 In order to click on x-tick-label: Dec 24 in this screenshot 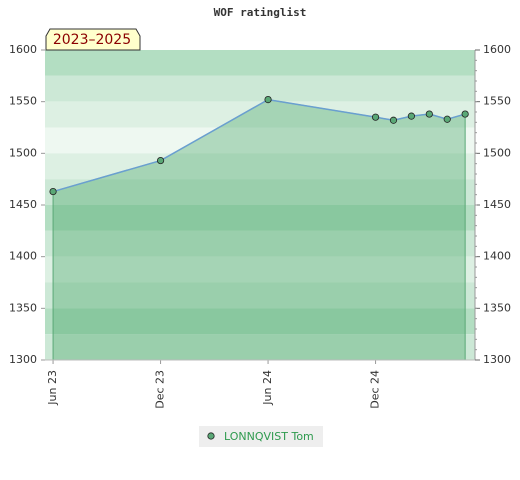, I will do `click(375, 389)`.